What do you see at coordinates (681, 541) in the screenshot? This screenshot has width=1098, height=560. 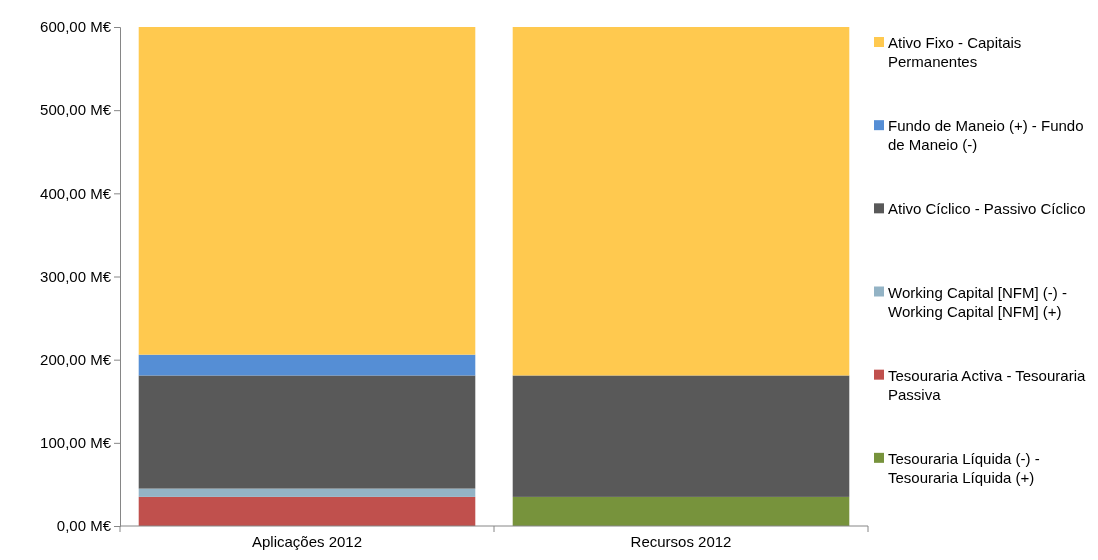 I see `x-tick-label: Recursos 2012` at bounding box center [681, 541].